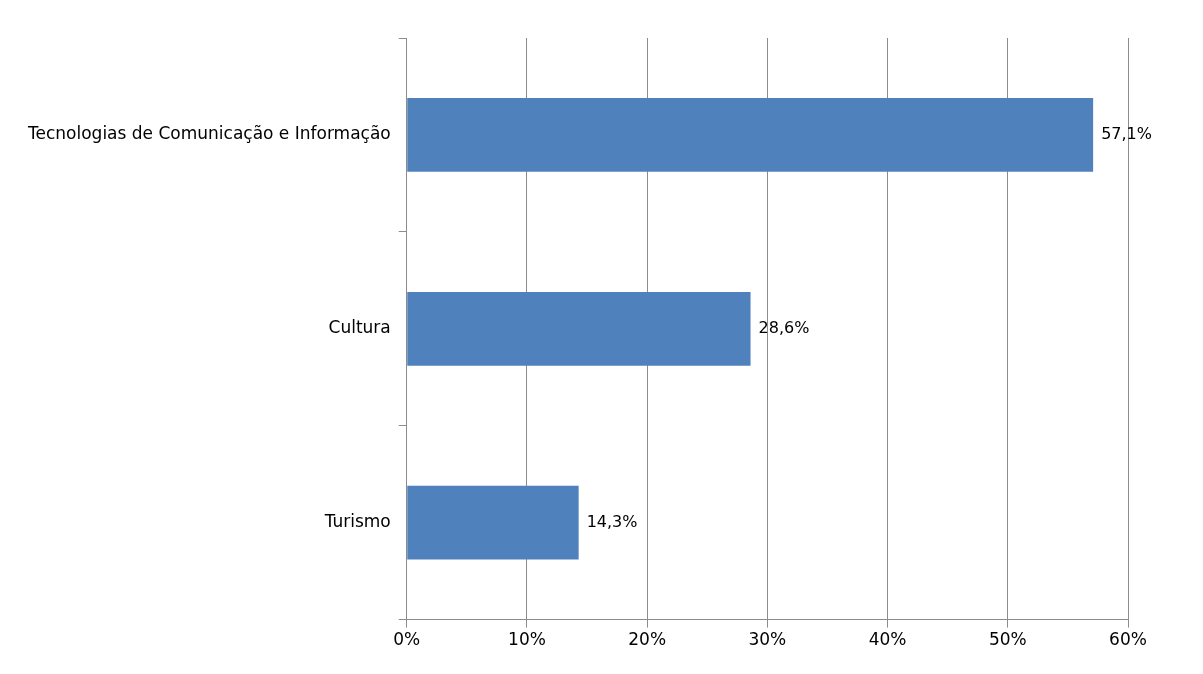 The width and height of the screenshot is (1203, 674). Describe the element at coordinates (767, 639) in the screenshot. I see `x-tick-label: 30%` at that location.